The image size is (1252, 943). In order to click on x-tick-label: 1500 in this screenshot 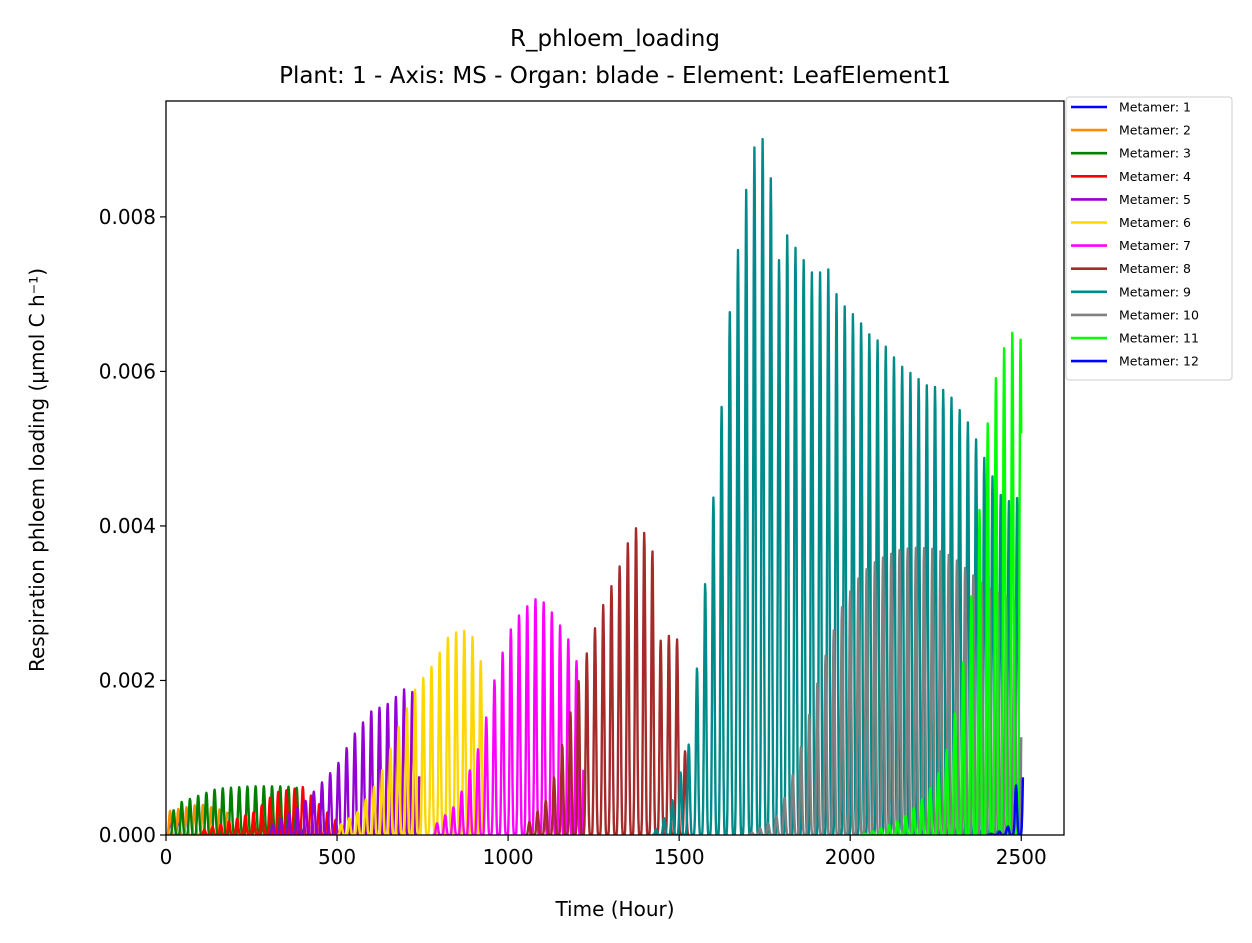, I will do `click(679, 857)`.